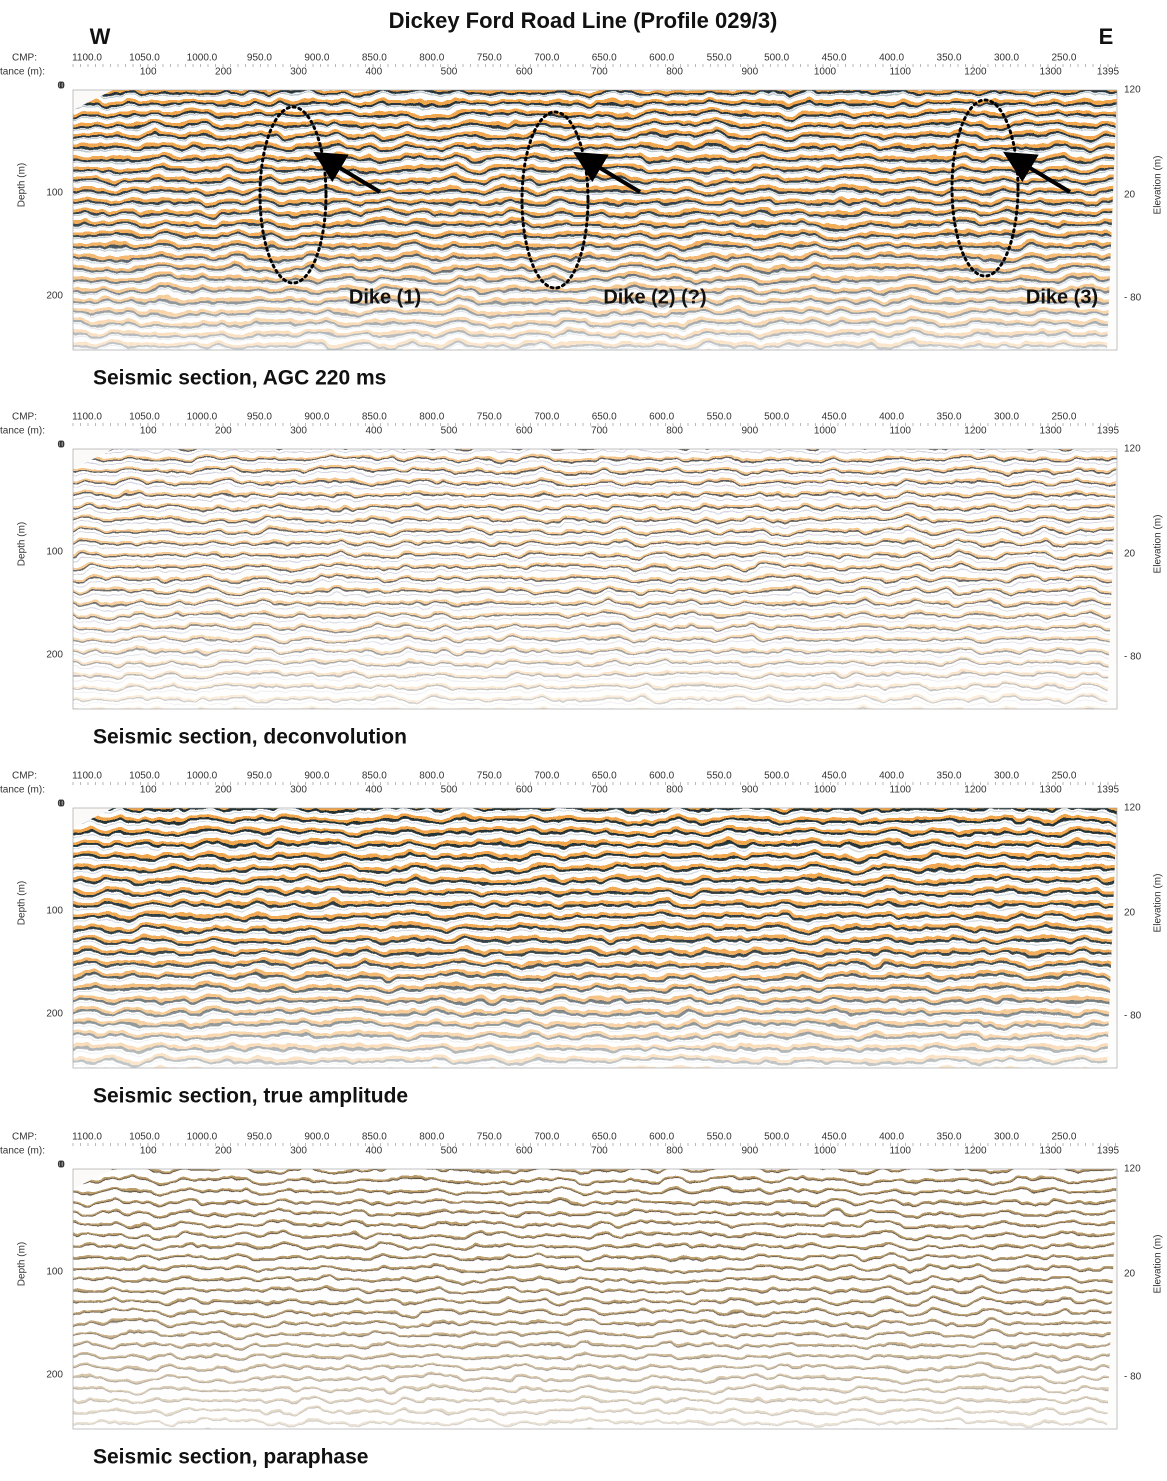 This screenshot has height=1481, width=1167. I want to click on cmp-tick-label: 550.0, so click(719, 58).